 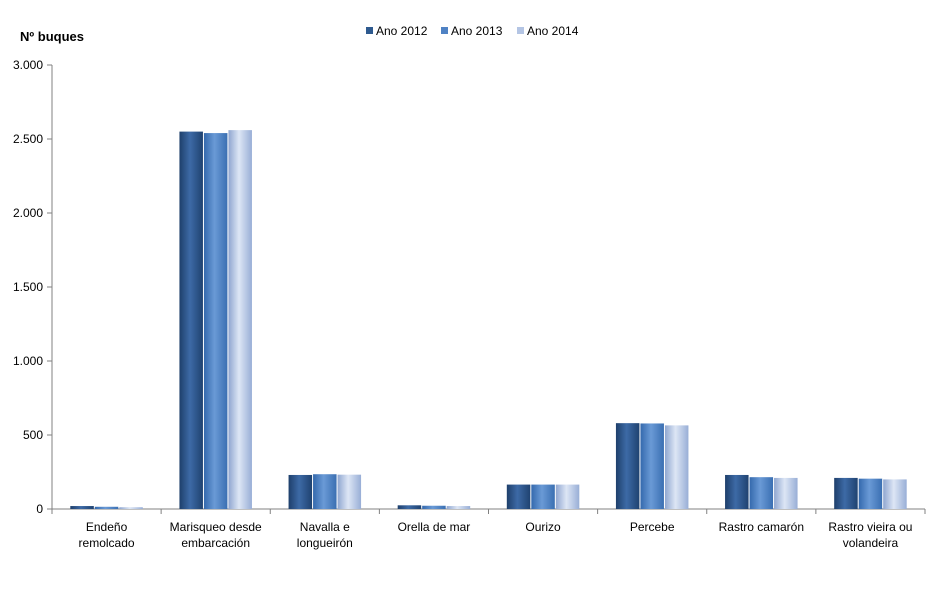 I want to click on legend: Ano 2012 Ano 2013 Ano 2014, so click(x=472, y=31).